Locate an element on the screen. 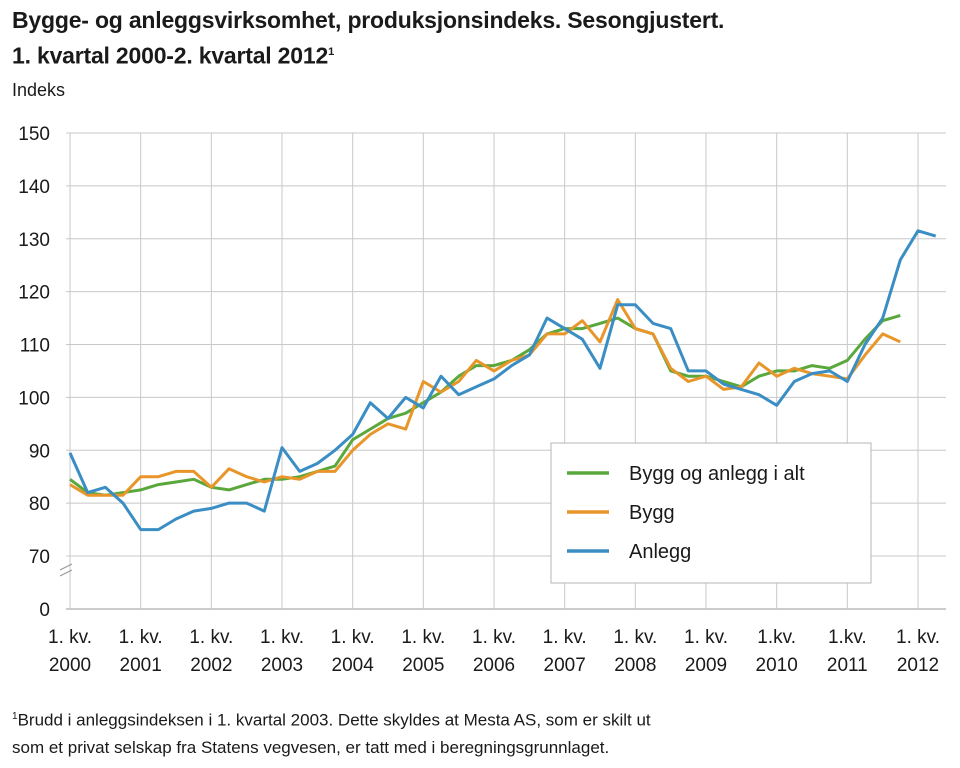 The image size is (960, 768). x-tick-year-10: 2010 is located at coordinates (777, 665).